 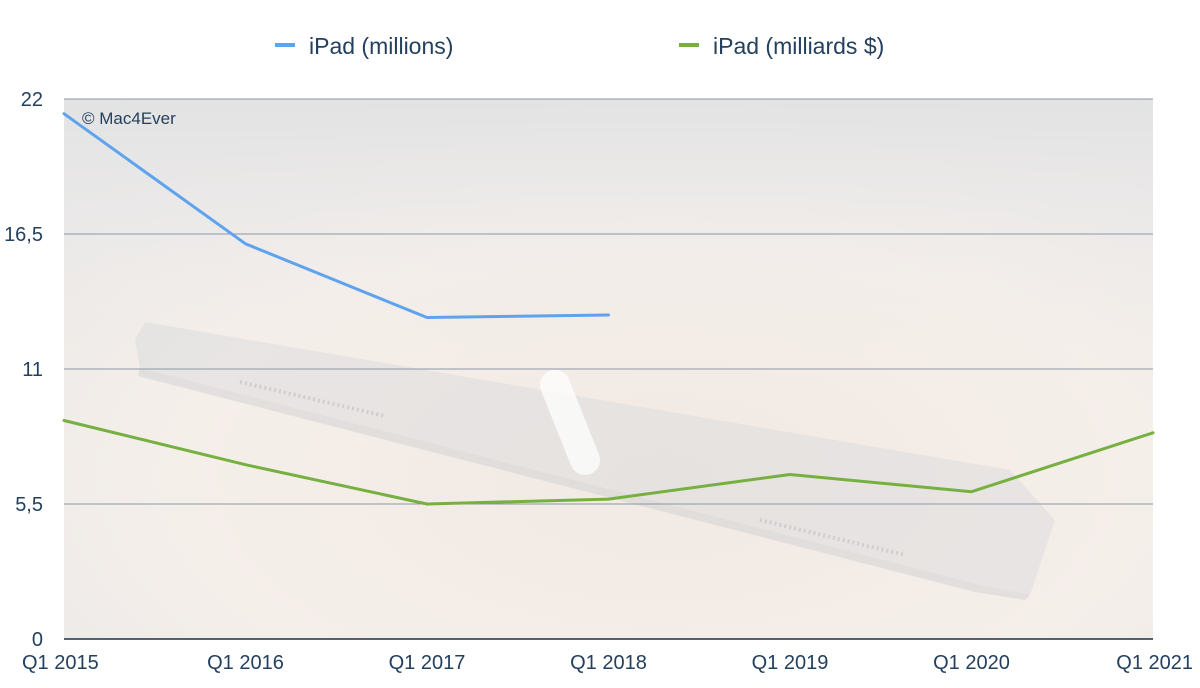 I want to click on y-tick-label: 0, so click(x=37, y=640).